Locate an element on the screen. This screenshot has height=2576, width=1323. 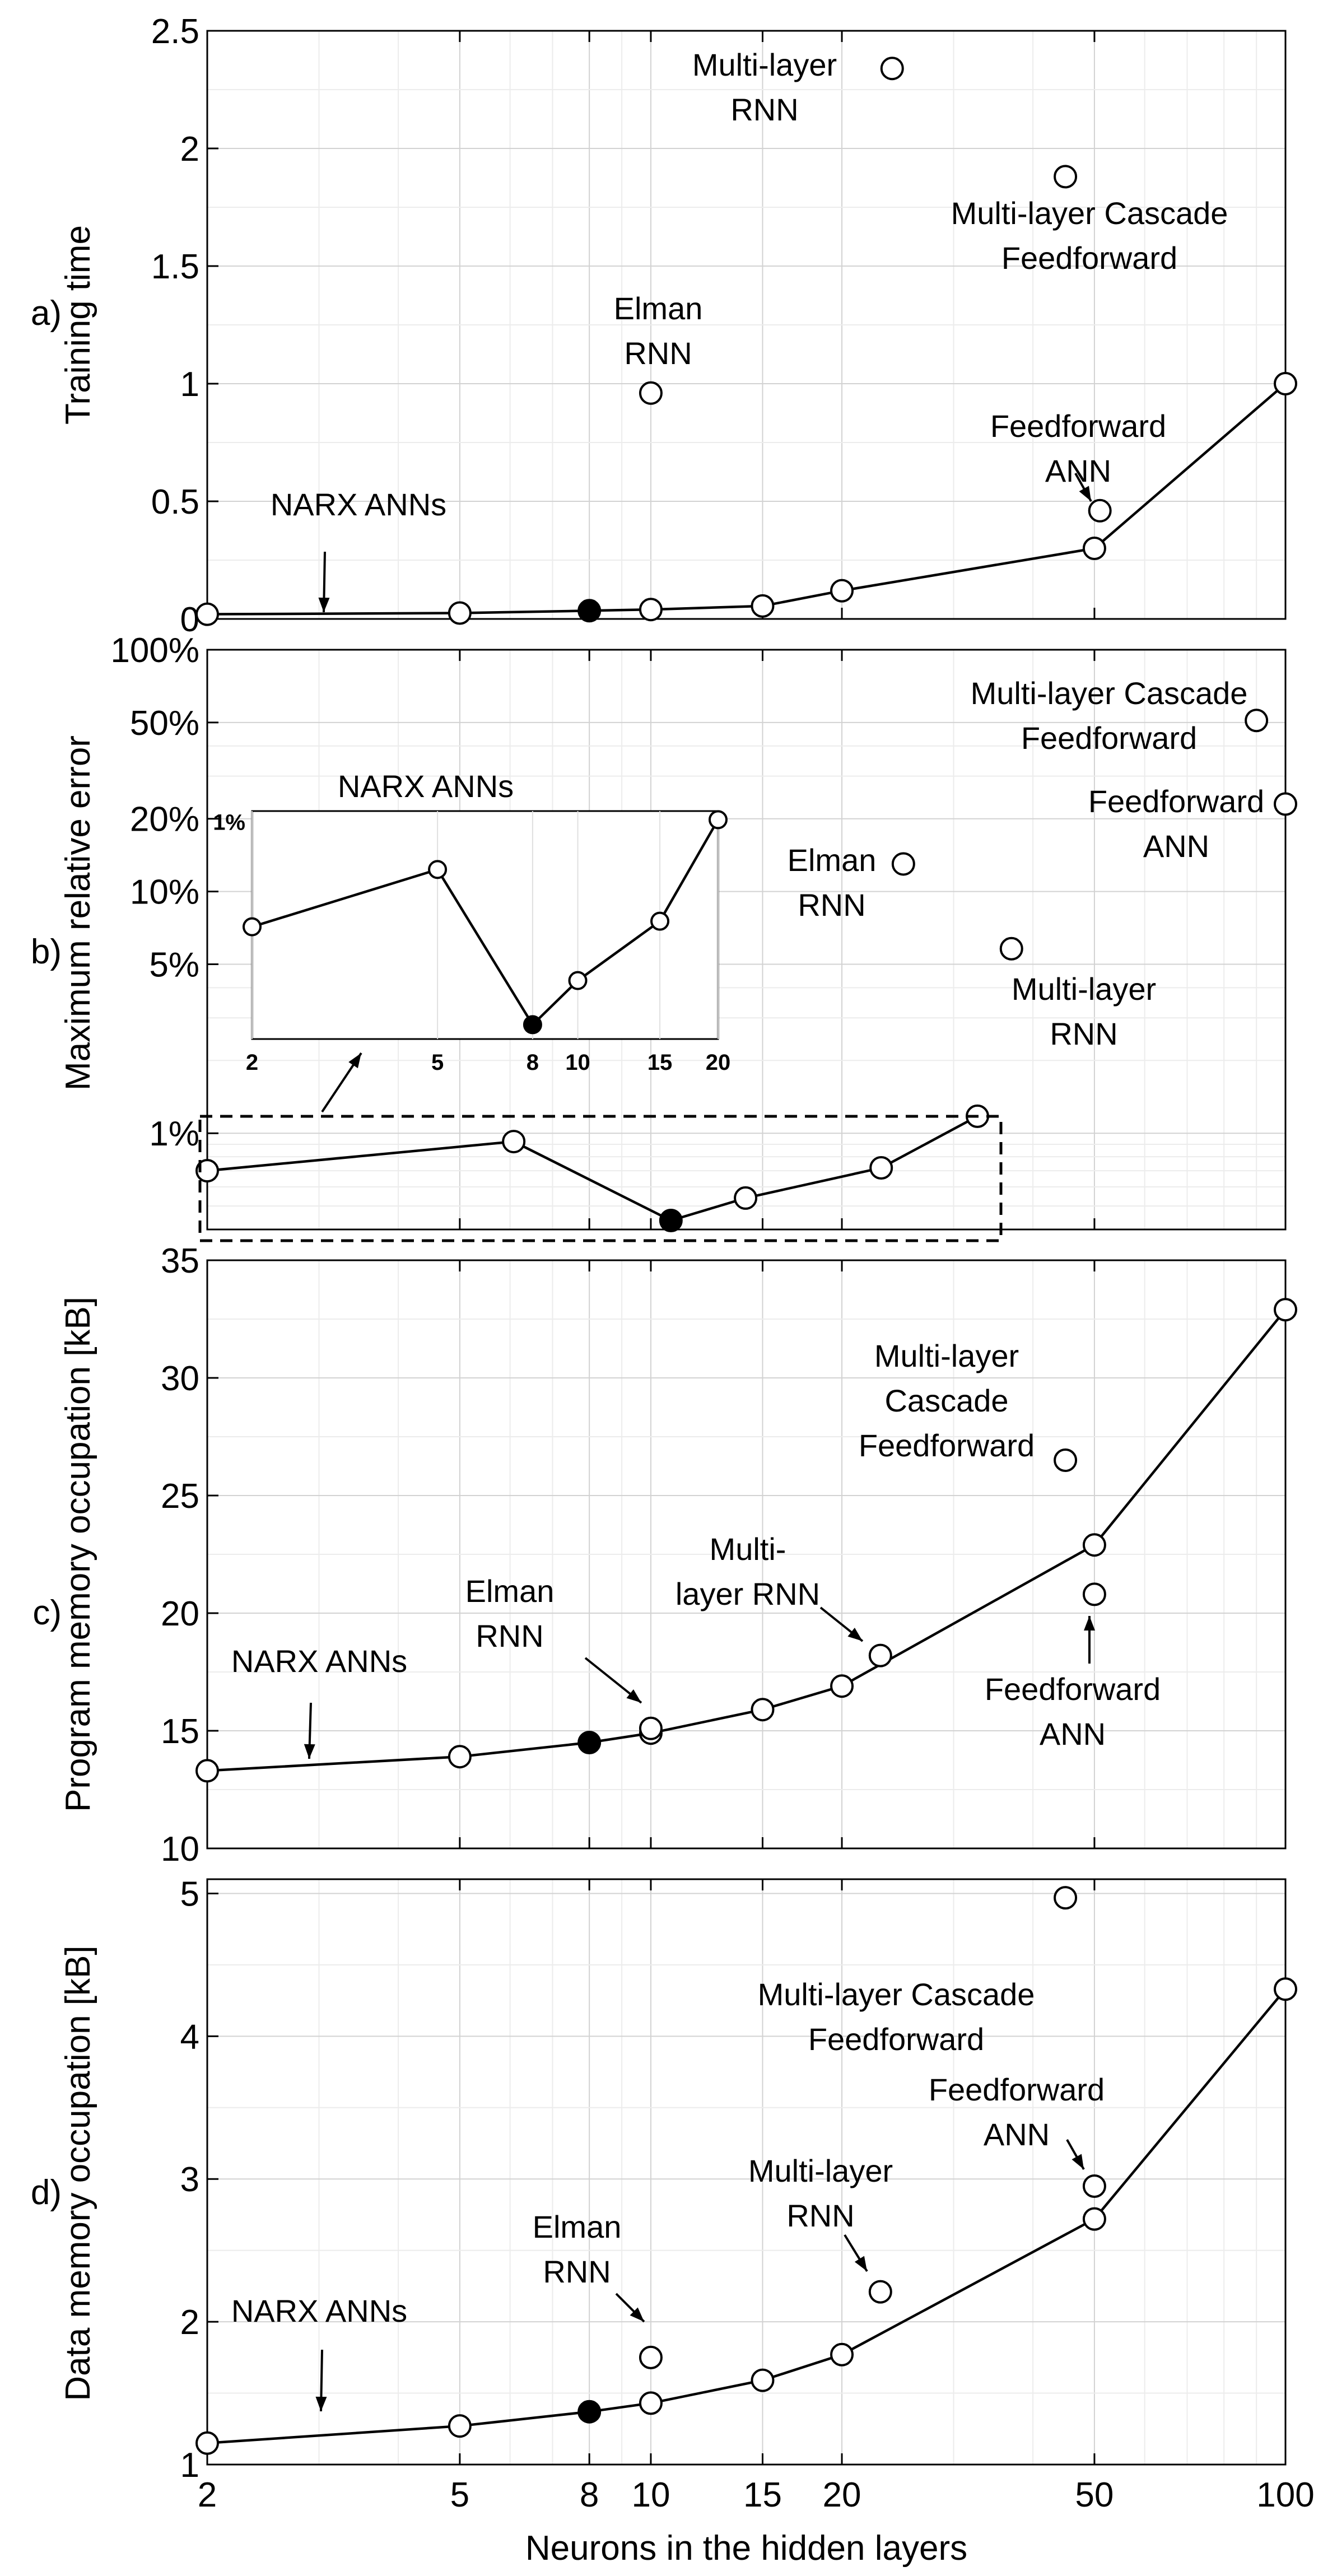
panel-a-label-mlcf-line: Feedforward is located at coordinates (1089, 258).